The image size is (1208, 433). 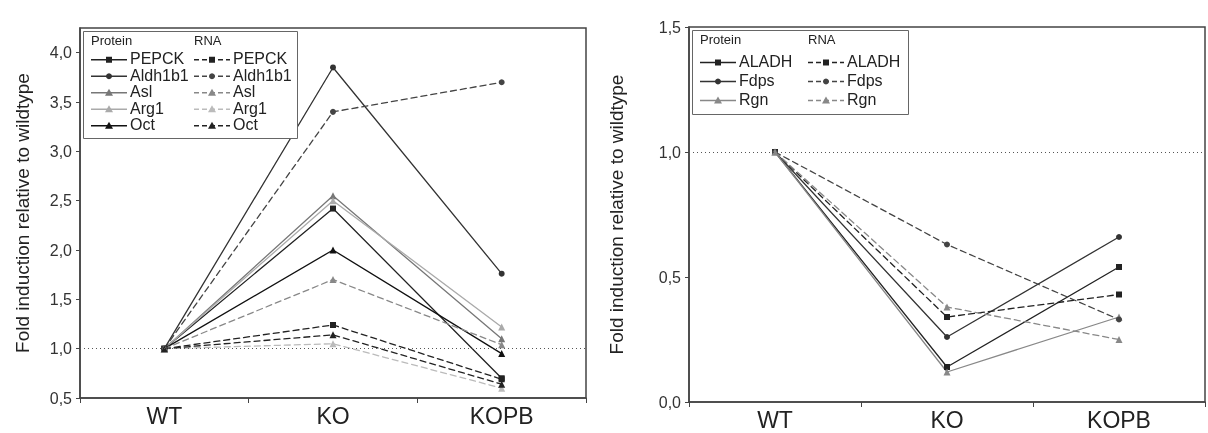 I want to click on y-tick-label: 3,5, so click(x=61, y=102).